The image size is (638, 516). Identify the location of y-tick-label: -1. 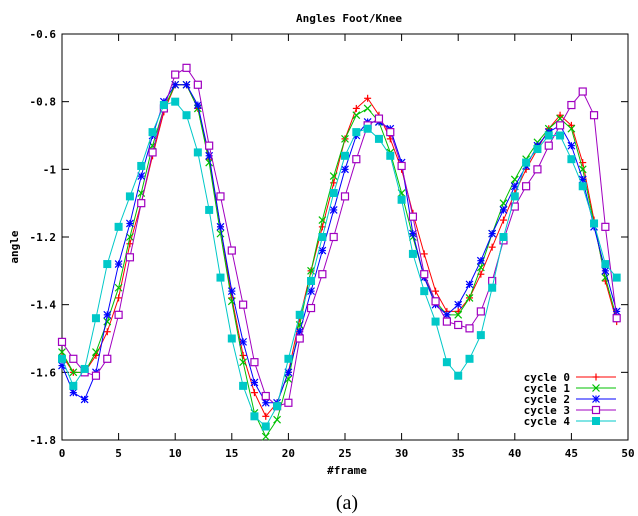
(50, 169).